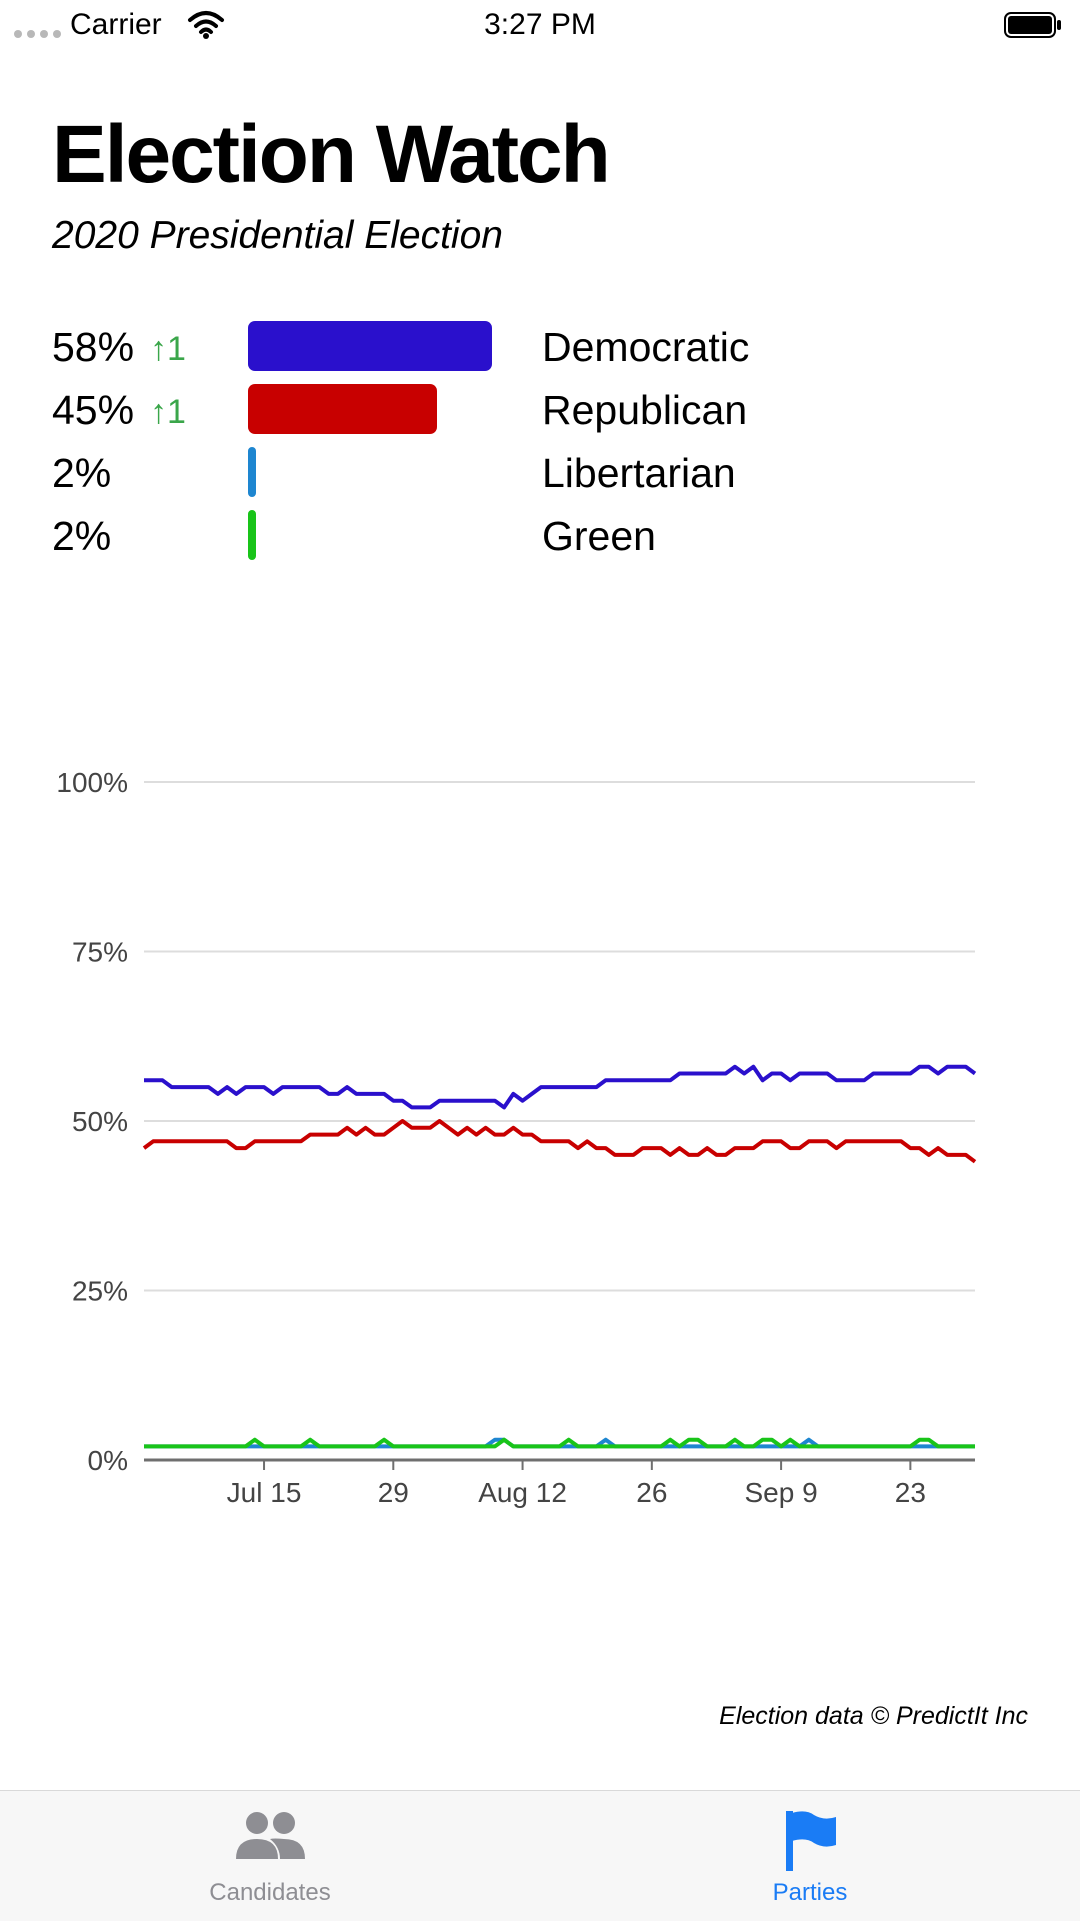 Image resolution: width=1080 pixels, height=1921 pixels. I want to click on tab-parties: Parties, so click(810, 1856).